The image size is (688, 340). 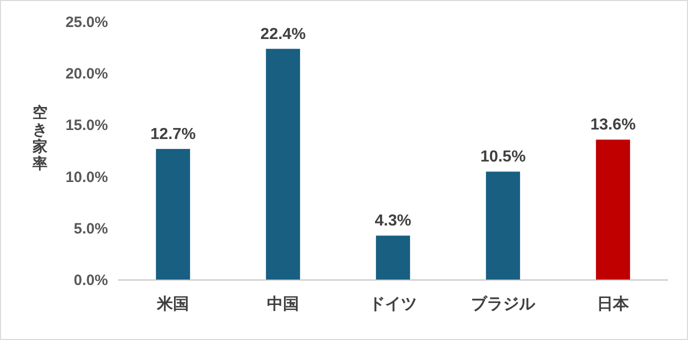 I want to click on data-label: 12.7%, so click(x=173, y=134).